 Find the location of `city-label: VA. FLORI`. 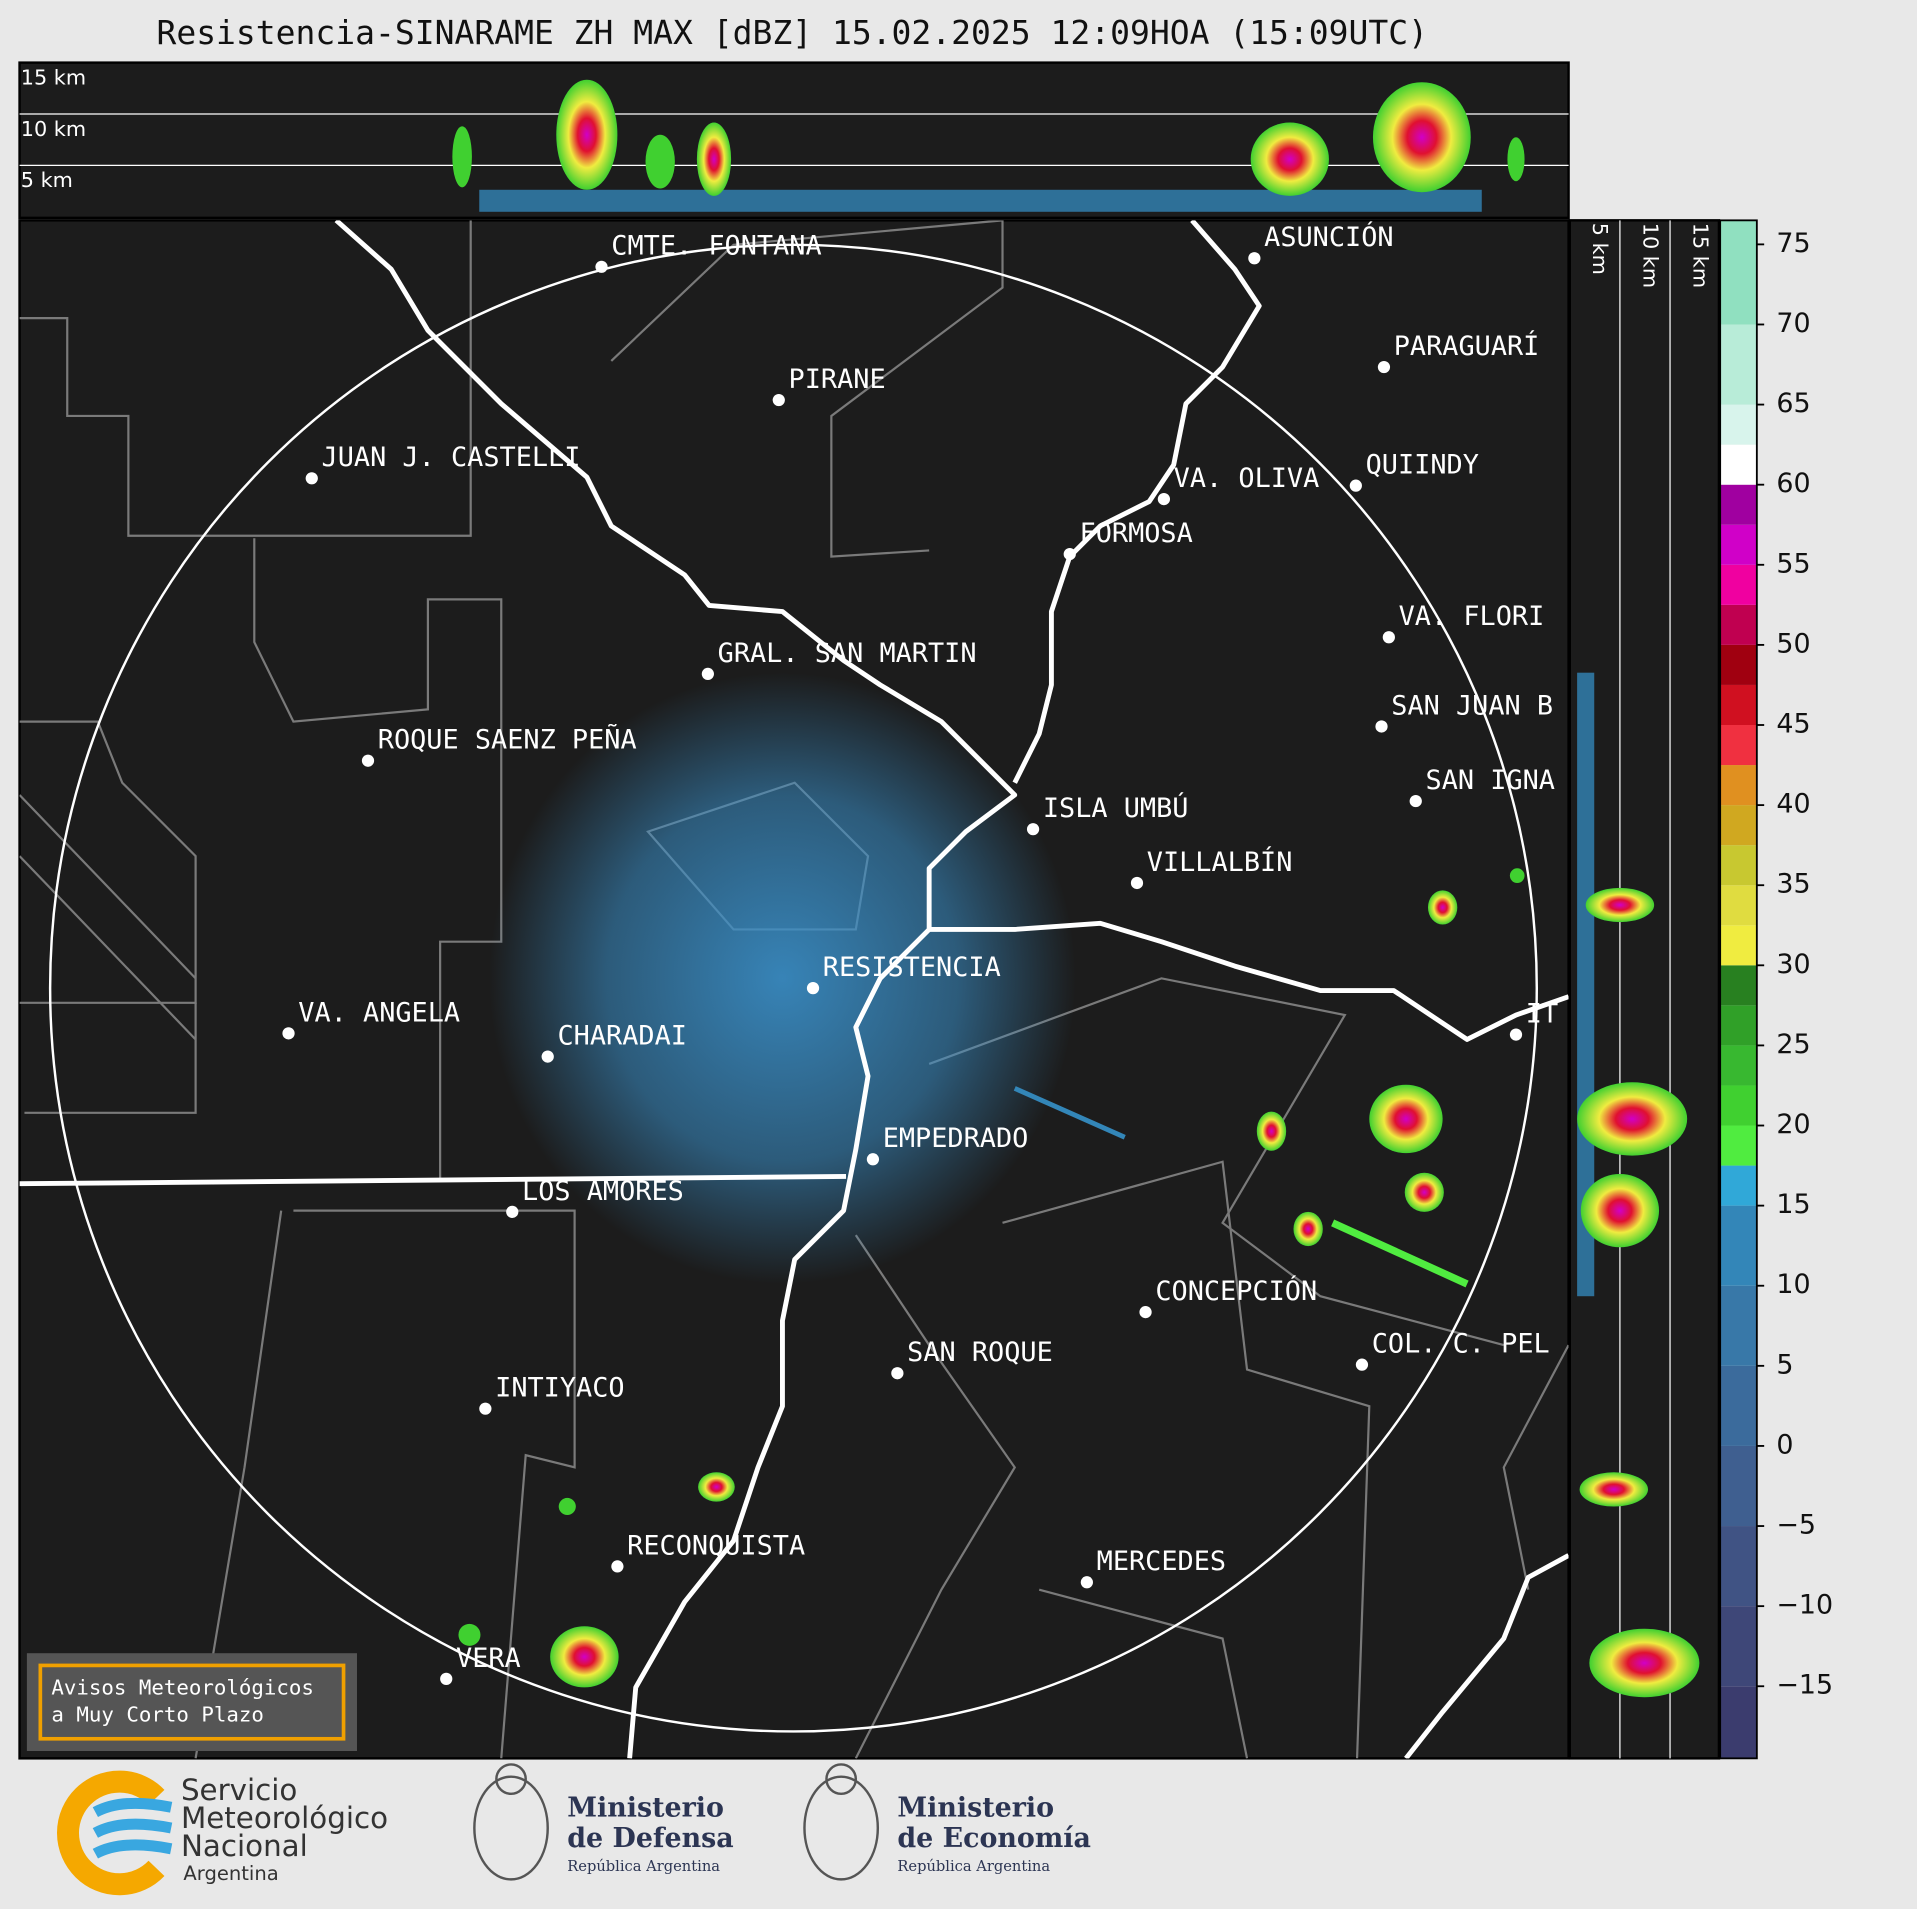

city-label: VA. FLORI is located at coordinates (1472, 616).